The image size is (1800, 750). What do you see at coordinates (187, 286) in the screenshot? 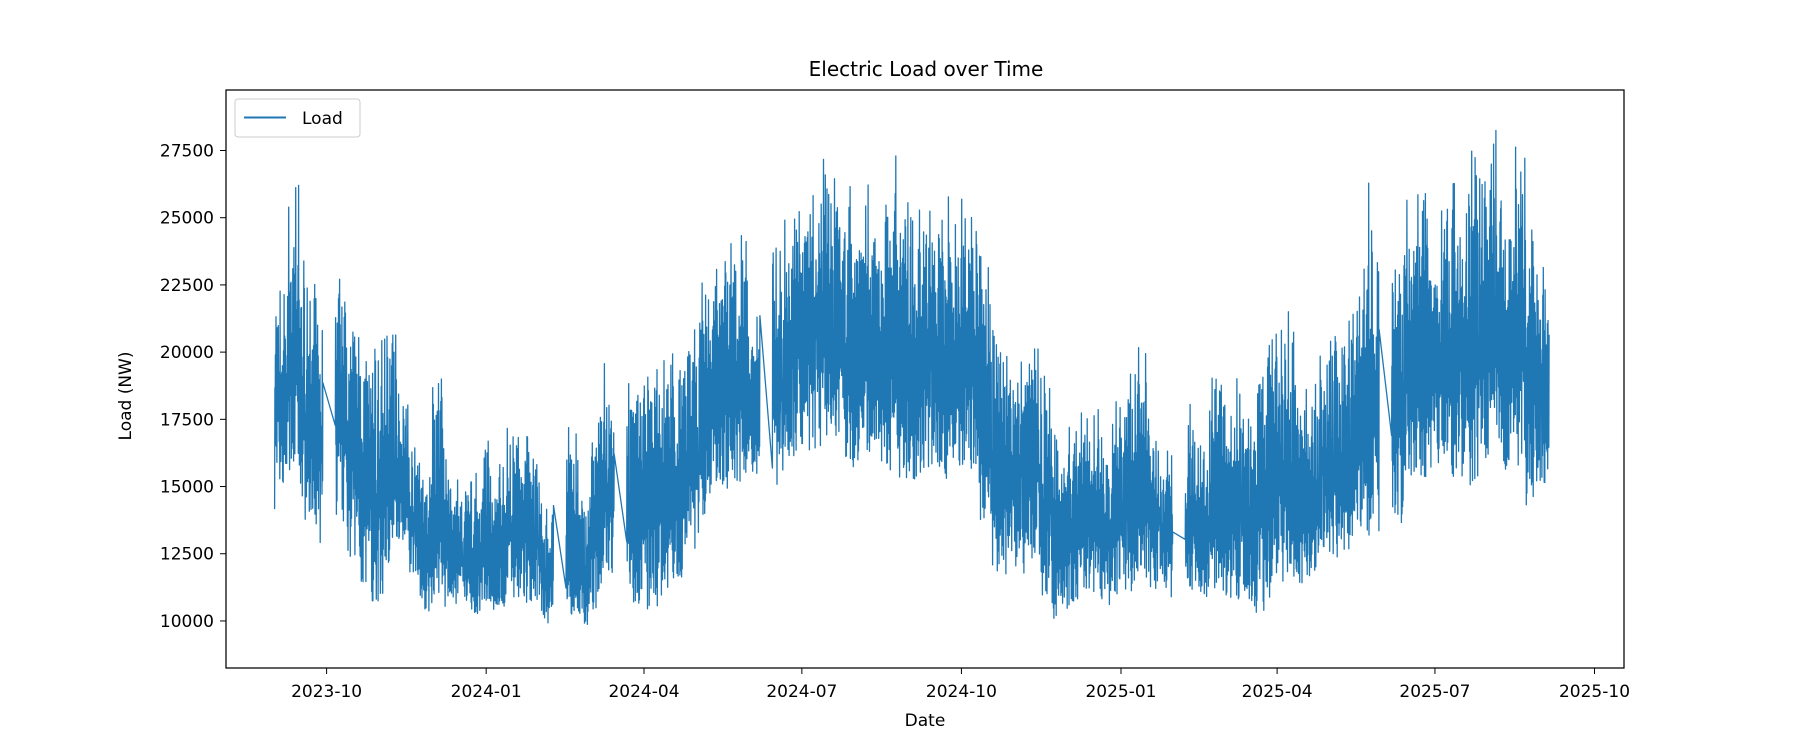
I see `y-tick-label: 22500` at bounding box center [187, 286].